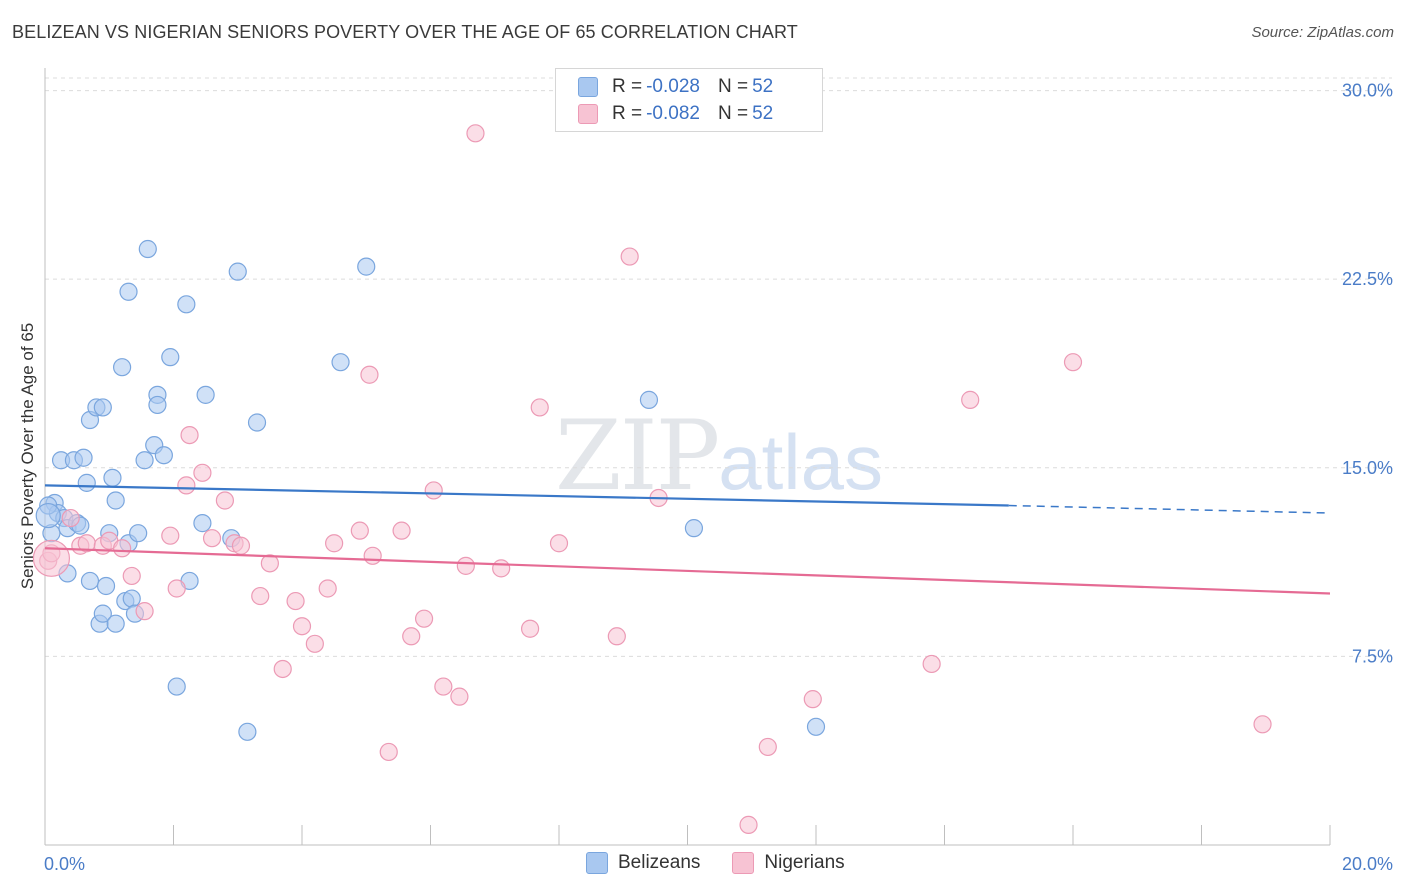  Describe the element at coordinates (64, 864) in the screenshot. I see `x-tick-label: 0.0%` at that location.